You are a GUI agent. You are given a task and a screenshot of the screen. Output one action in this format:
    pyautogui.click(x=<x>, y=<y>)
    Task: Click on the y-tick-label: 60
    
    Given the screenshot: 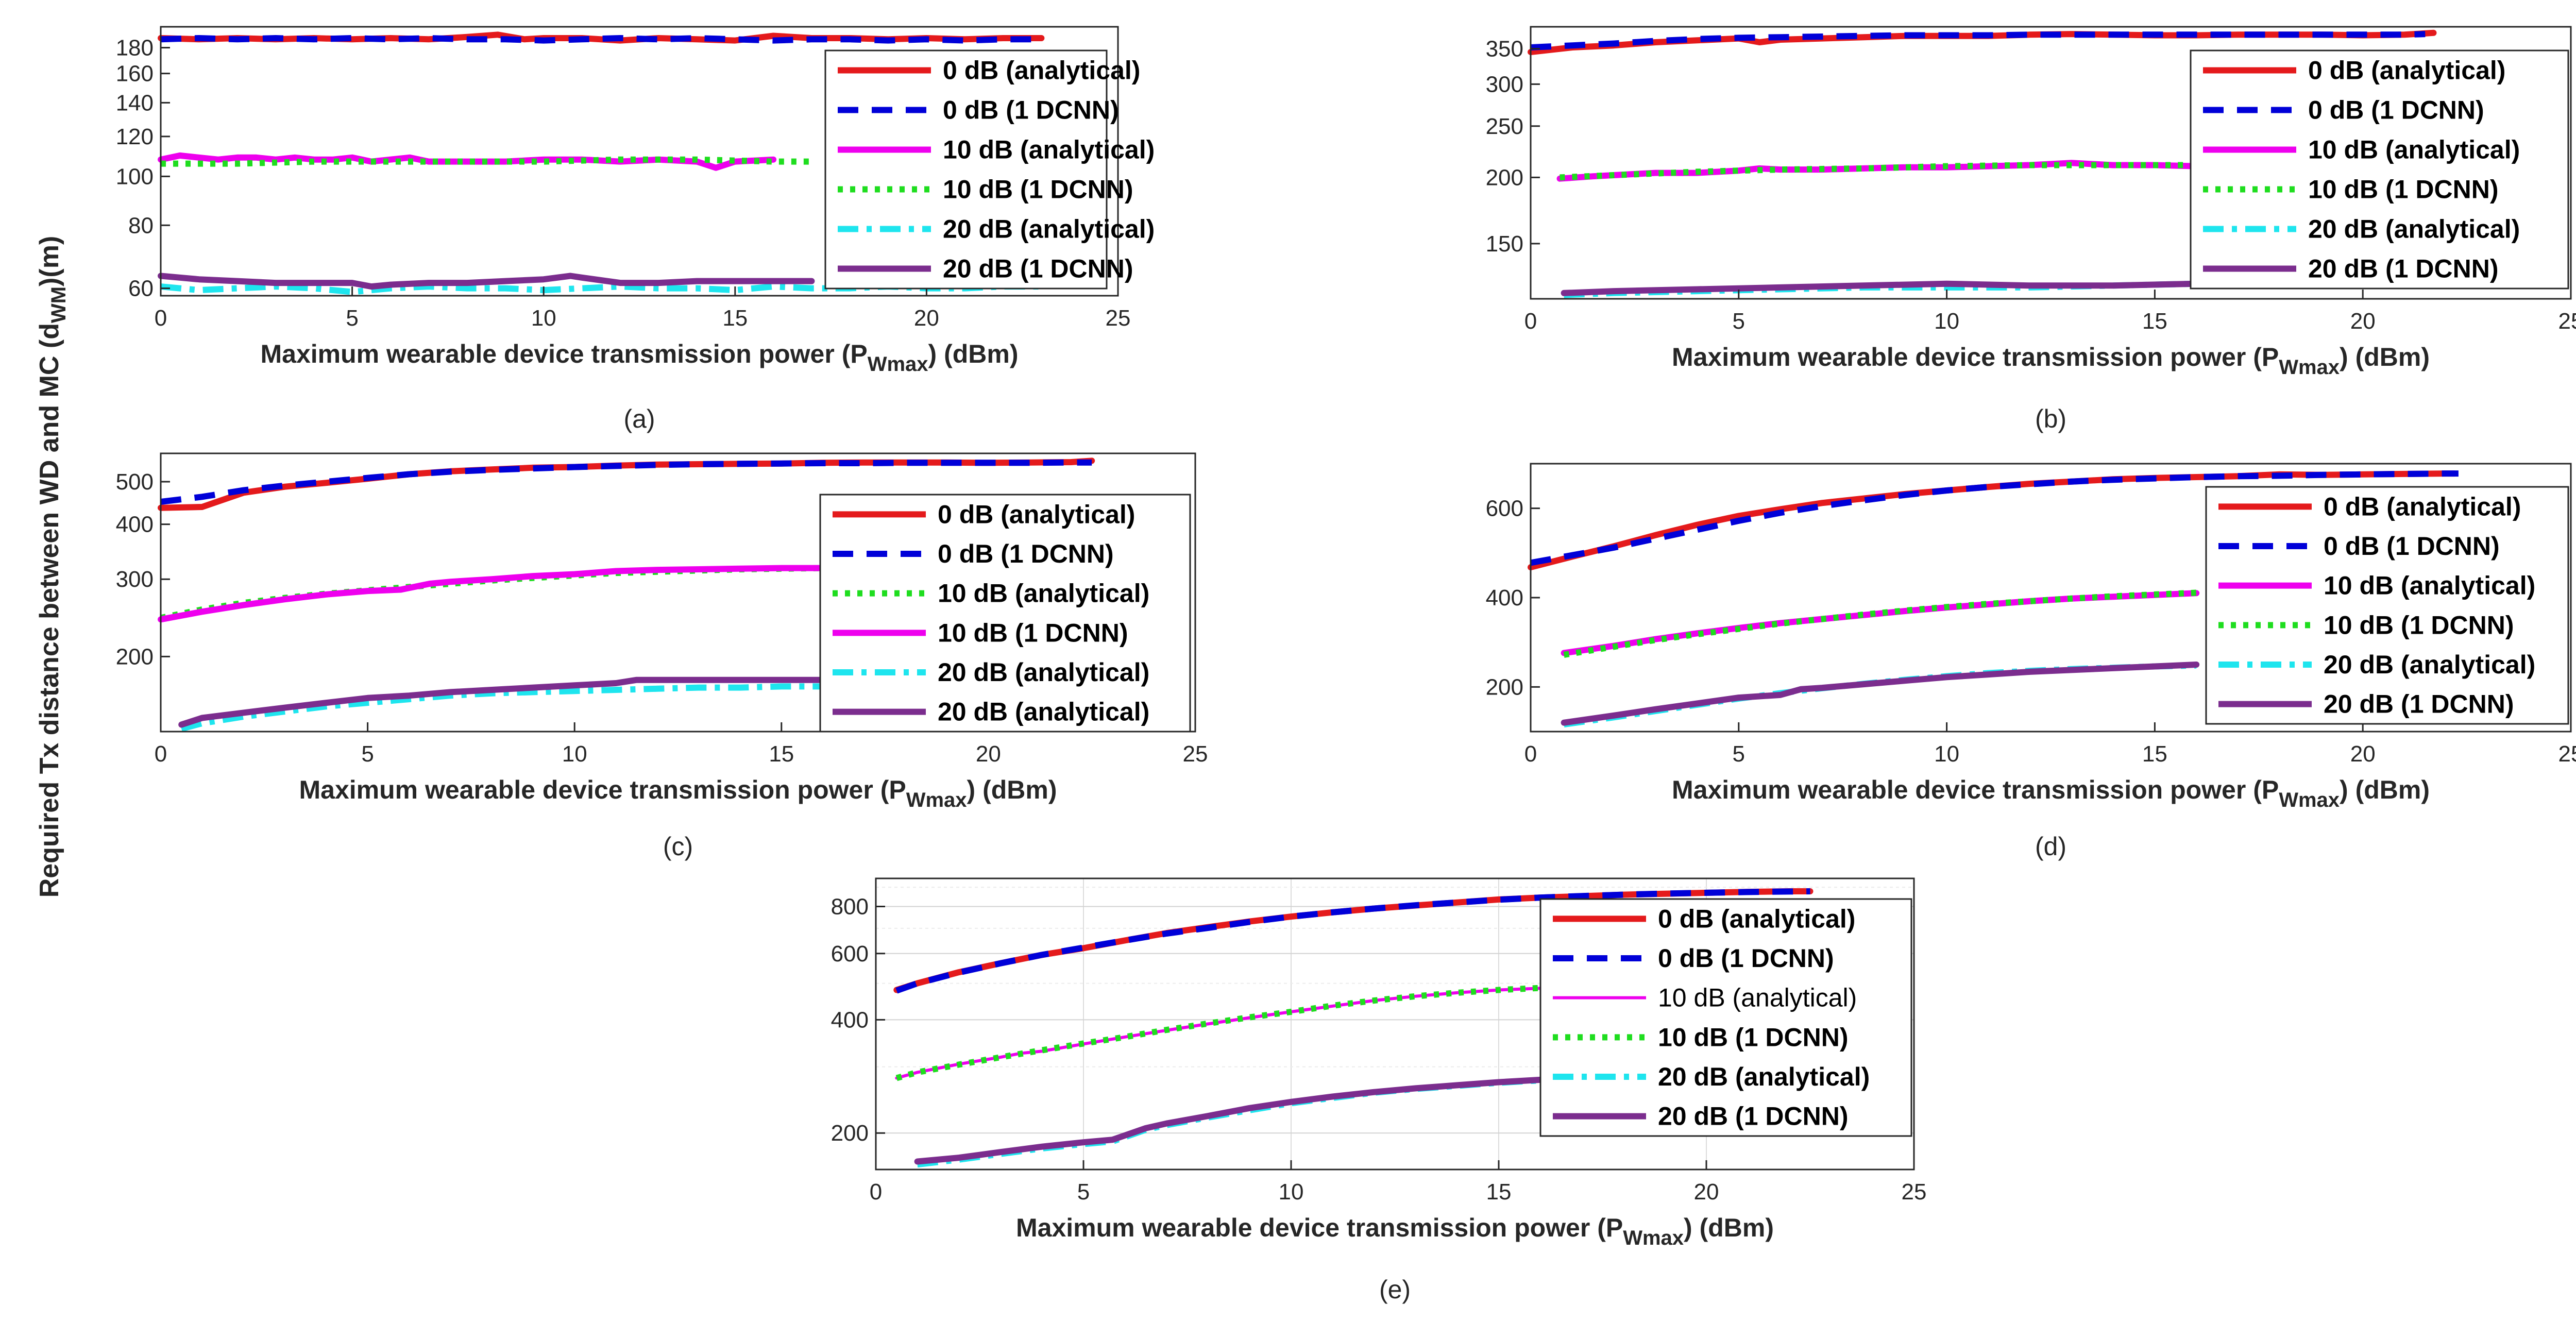 What is the action you would take?
    pyautogui.click(x=141, y=289)
    